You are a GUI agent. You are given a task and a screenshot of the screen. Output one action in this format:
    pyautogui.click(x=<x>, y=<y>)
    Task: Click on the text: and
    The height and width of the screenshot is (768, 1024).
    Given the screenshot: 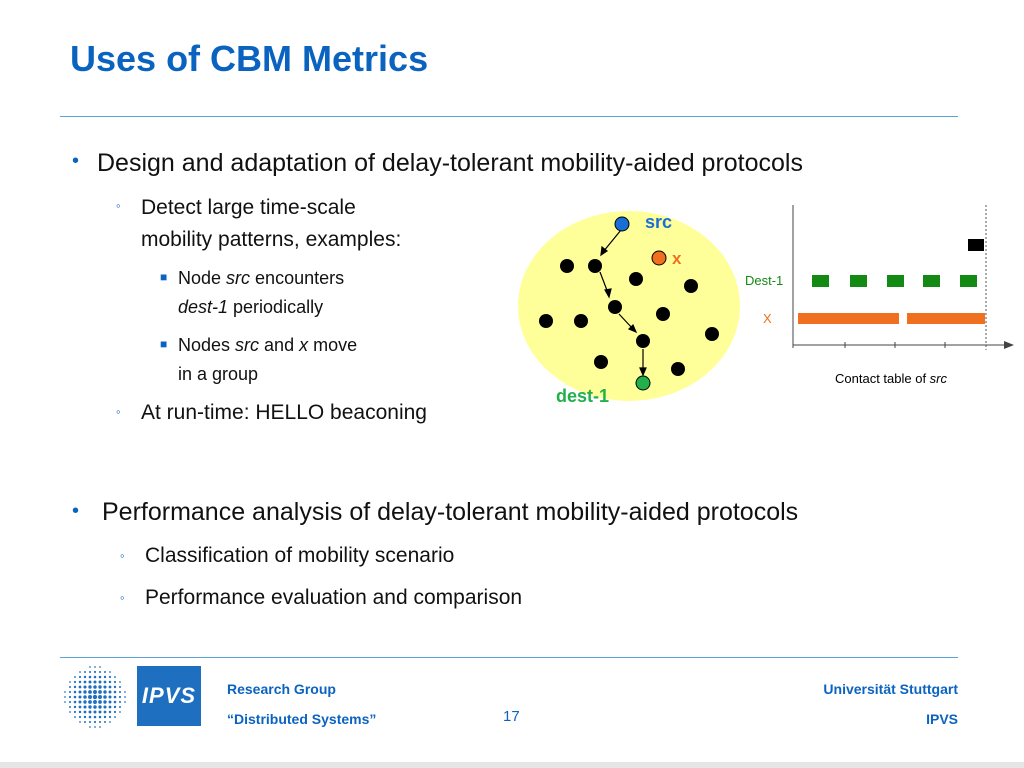 What is the action you would take?
    pyautogui.click(x=279, y=345)
    